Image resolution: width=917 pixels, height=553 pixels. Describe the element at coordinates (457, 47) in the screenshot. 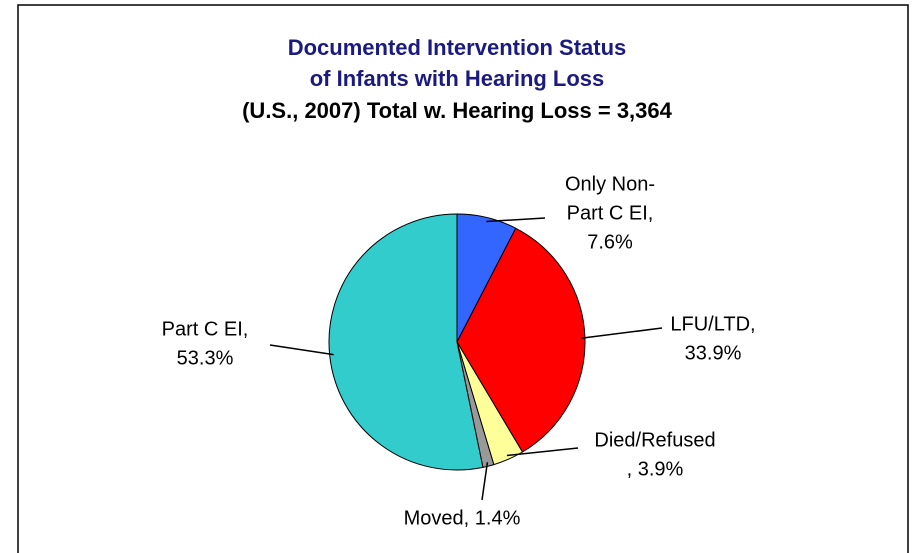

I see `chart-title: Documented Intervention Status` at that location.